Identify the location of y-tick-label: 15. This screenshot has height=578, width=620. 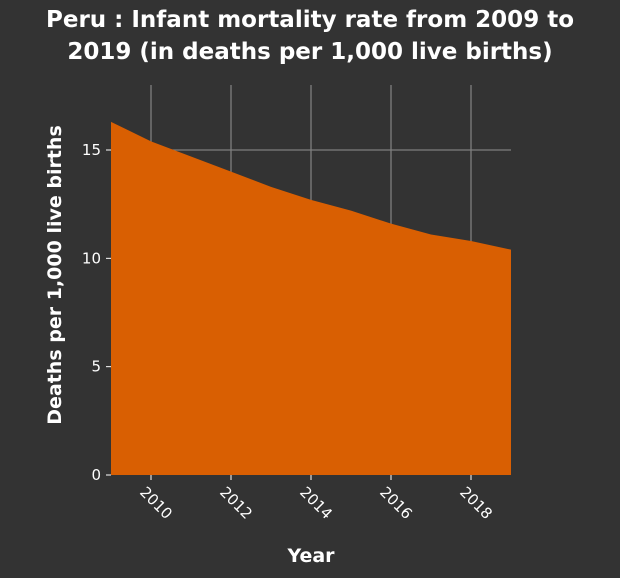
(91, 150).